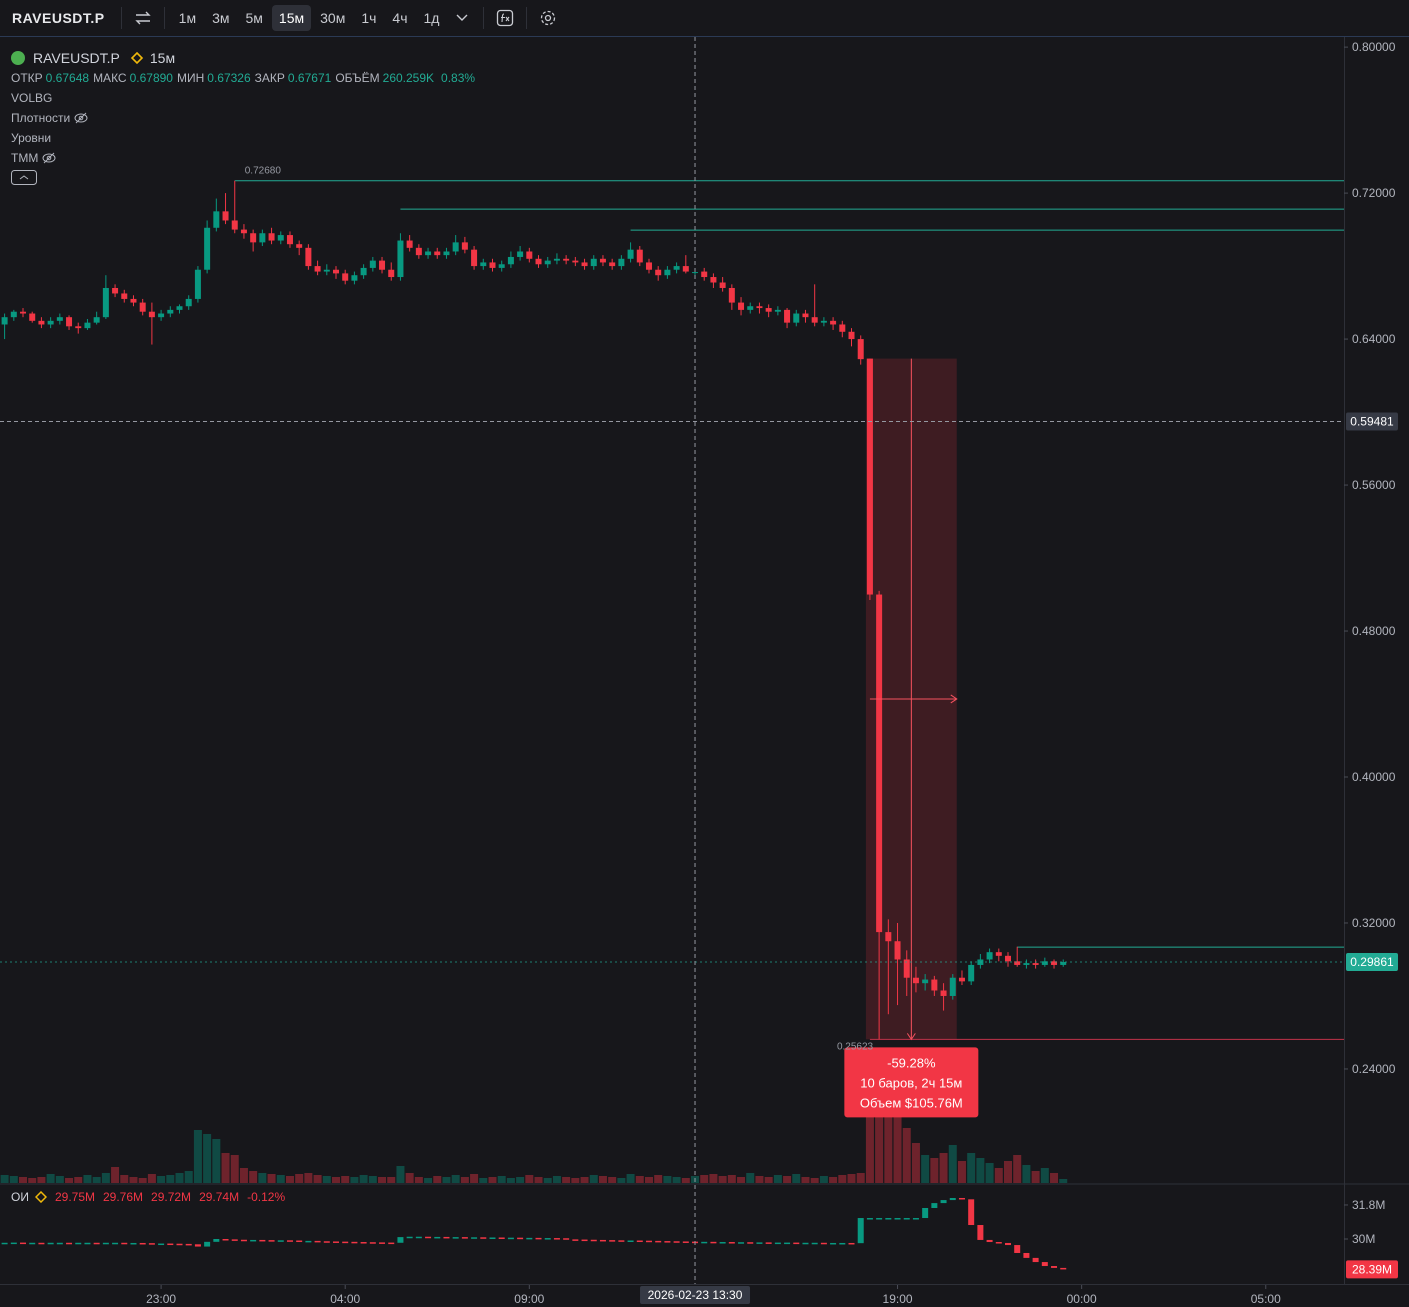 The width and height of the screenshot is (1409, 1307). What do you see at coordinates (221, 18) in the screenshot?
I see `interval-button: 3м` at bounding box center [221, 18].